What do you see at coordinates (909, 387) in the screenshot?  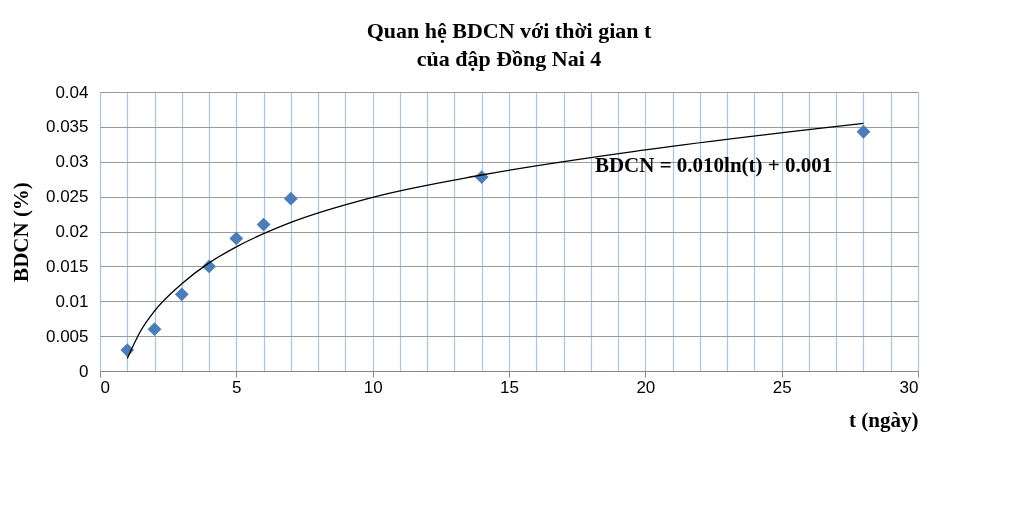 I see `x-tick-label: 30` at bounding box center [909, 387].